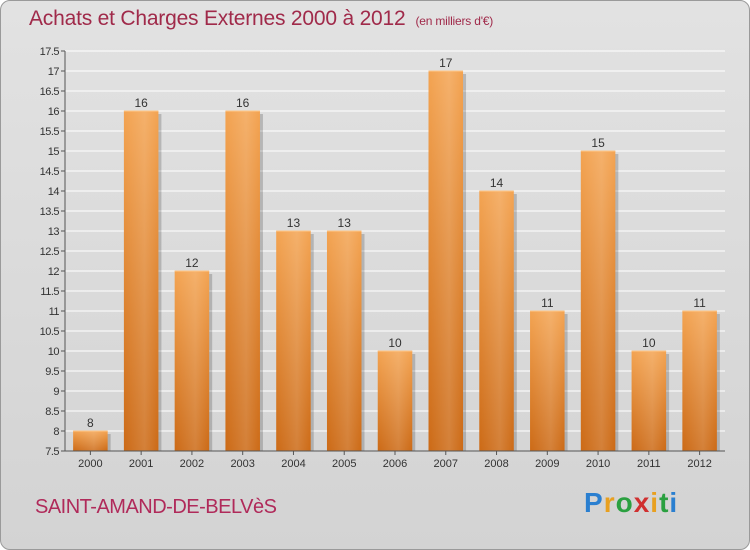  Describe the element at coordinates (497, 183) in the screenshot. I see `data-label: 14` at that location.